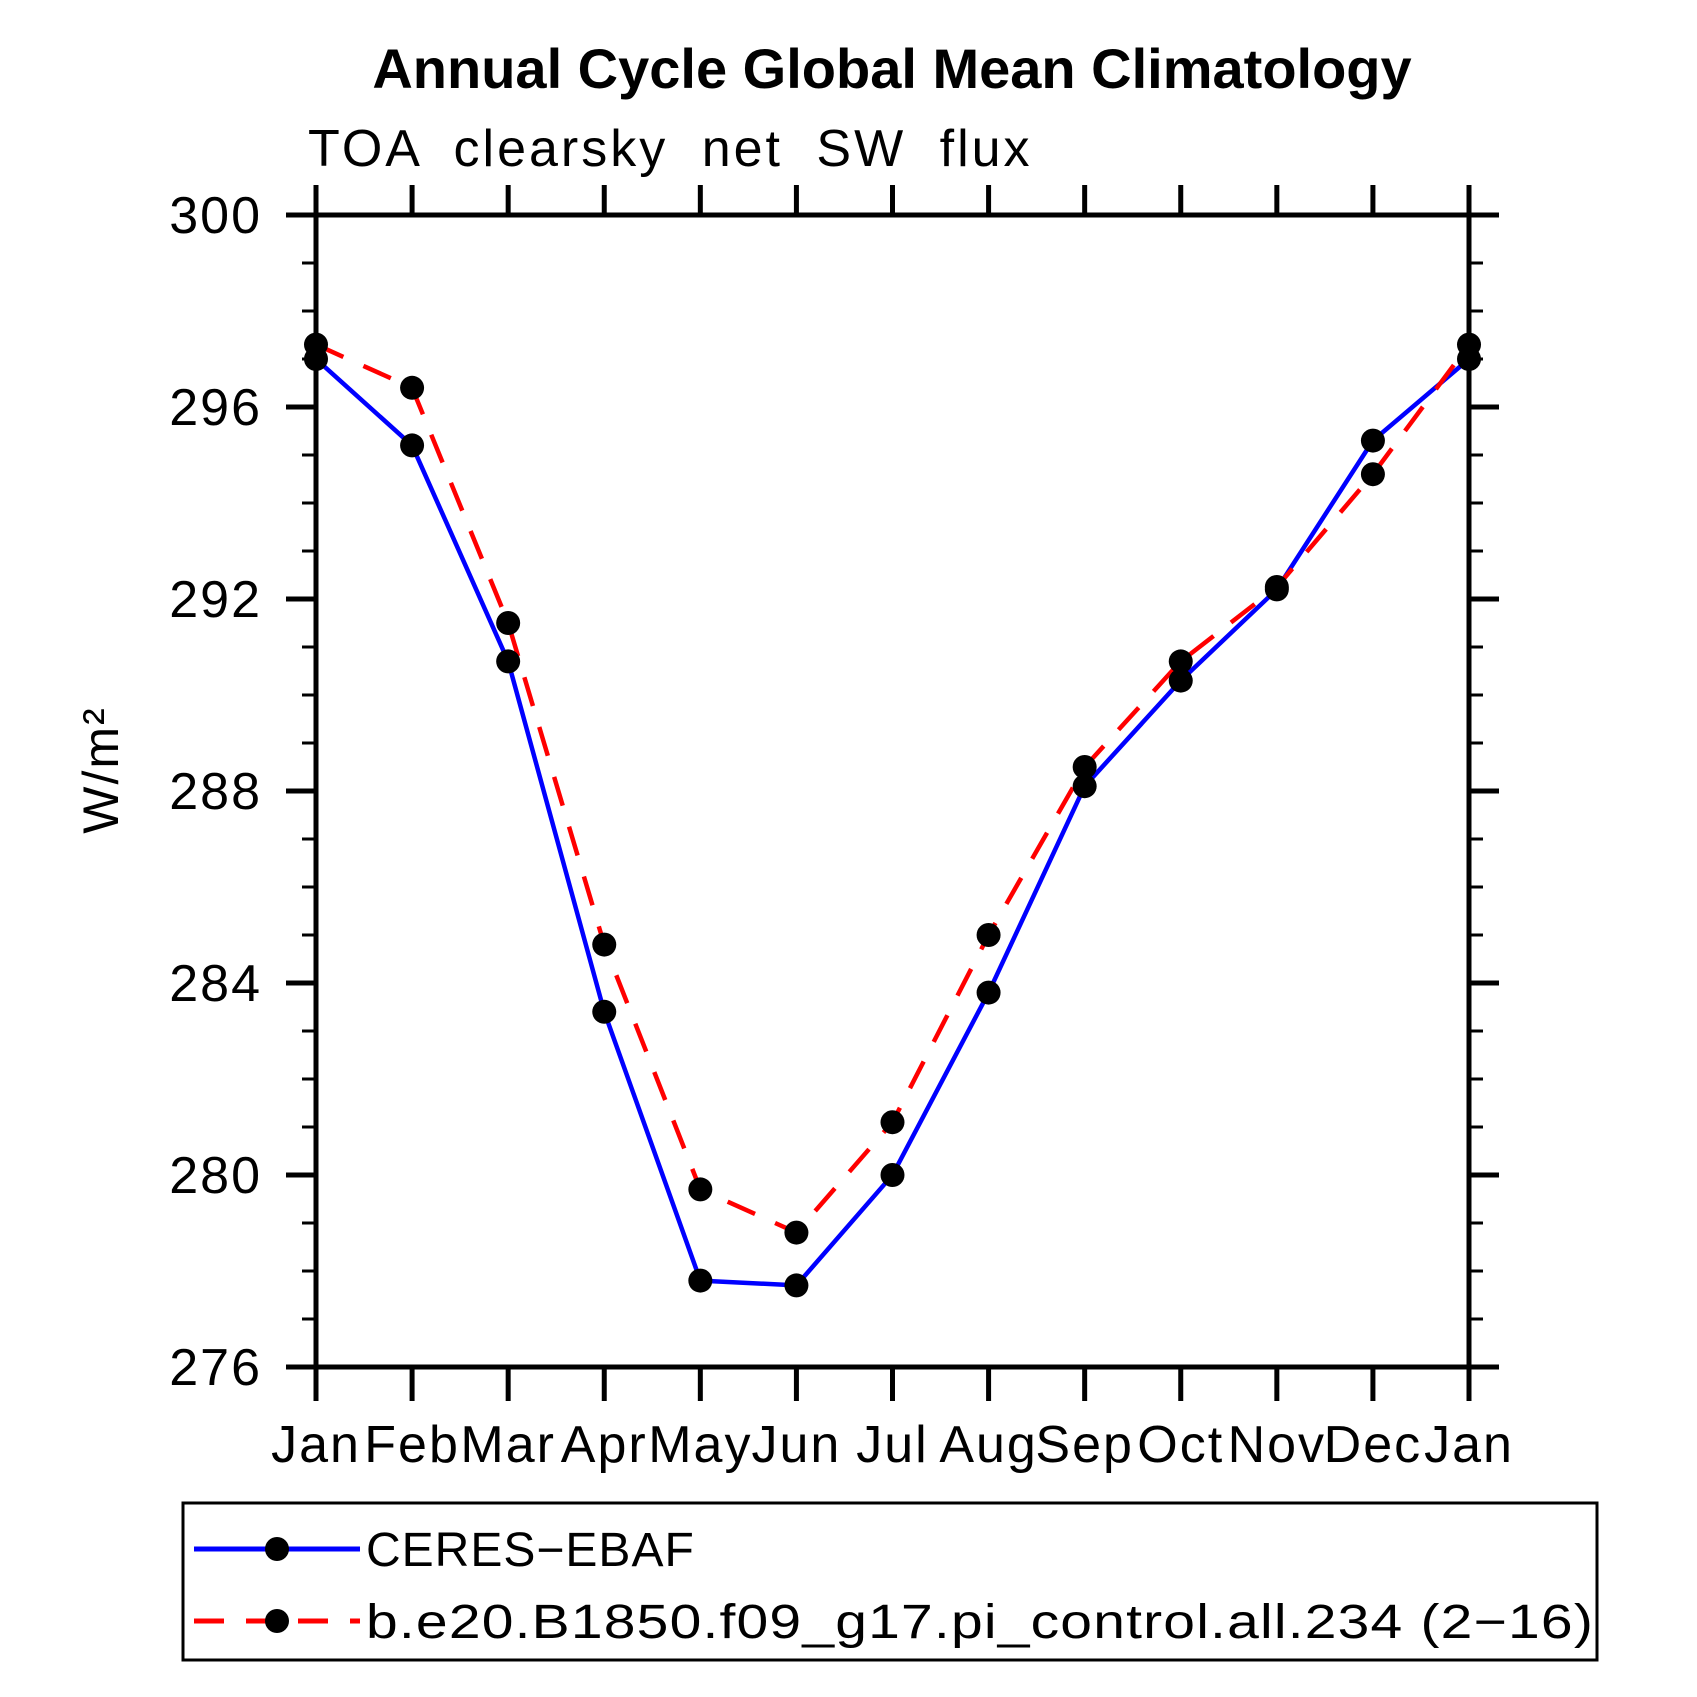 Image resolution: width=1697 pixels, height=1697 pixels. I want to click on legend-box, so click(890, 1581).